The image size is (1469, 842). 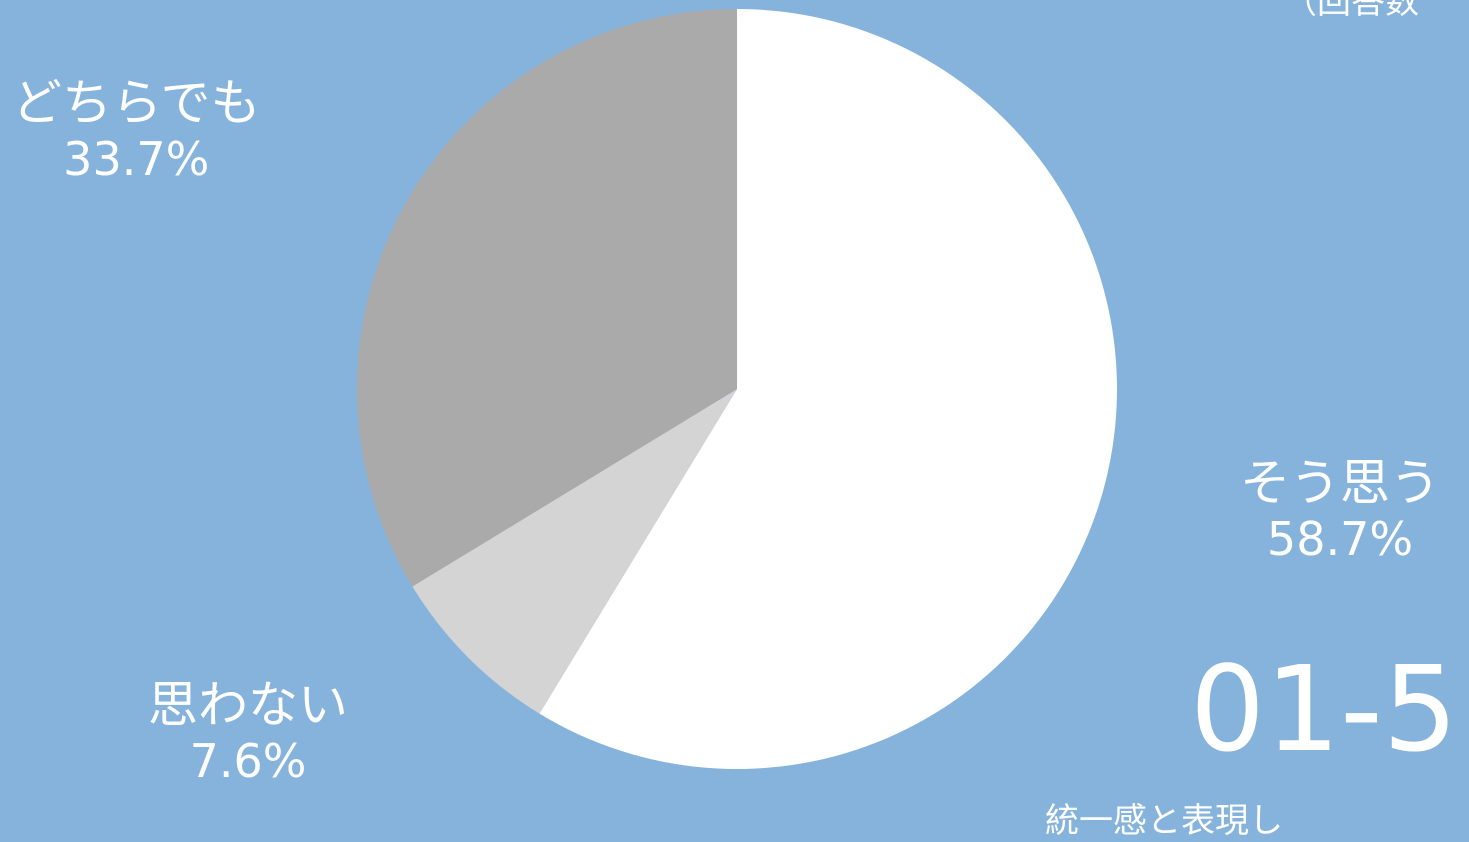 What do you see at coordinates (1351, 11) in the screenshot?
I see `response-count-fragment: （回答数` at bounding box center [1351, 11].